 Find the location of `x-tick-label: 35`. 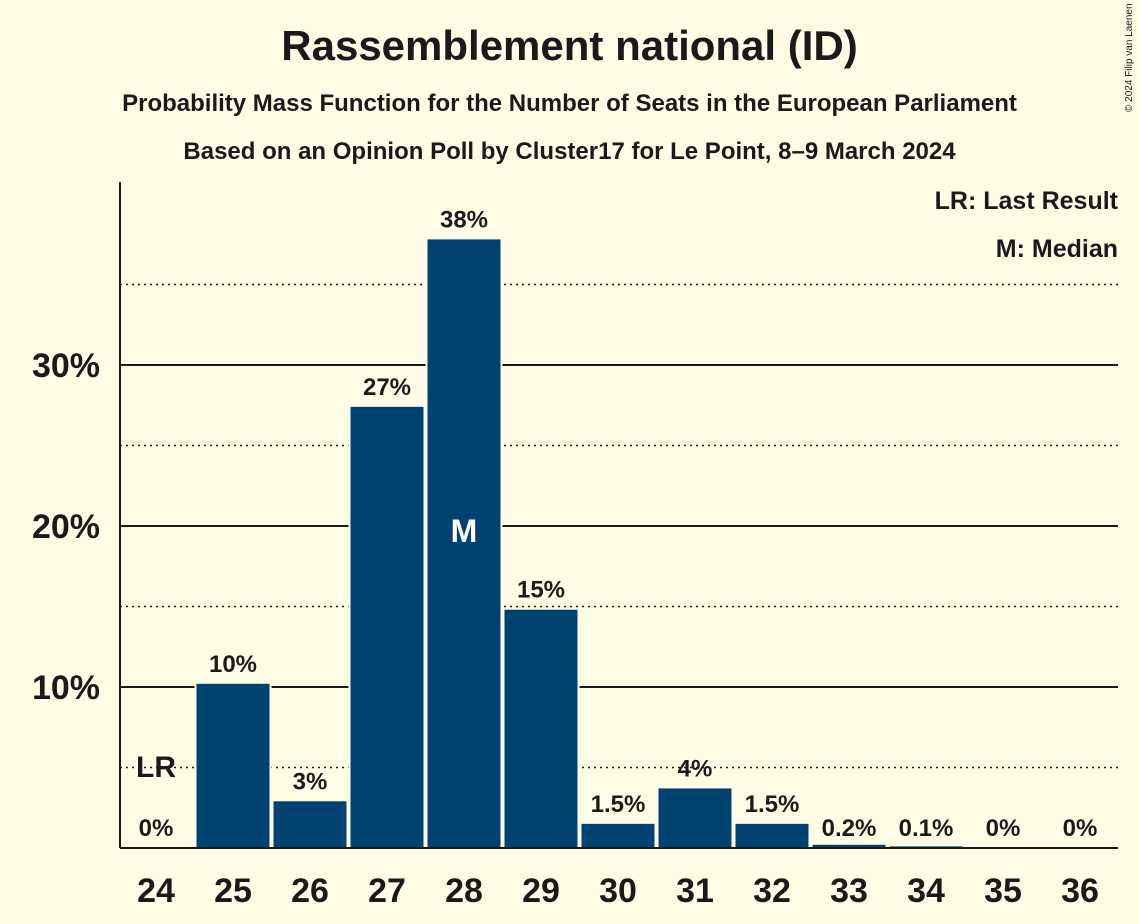

x-tick-label: 35 is located at coordinates (1003, 891).